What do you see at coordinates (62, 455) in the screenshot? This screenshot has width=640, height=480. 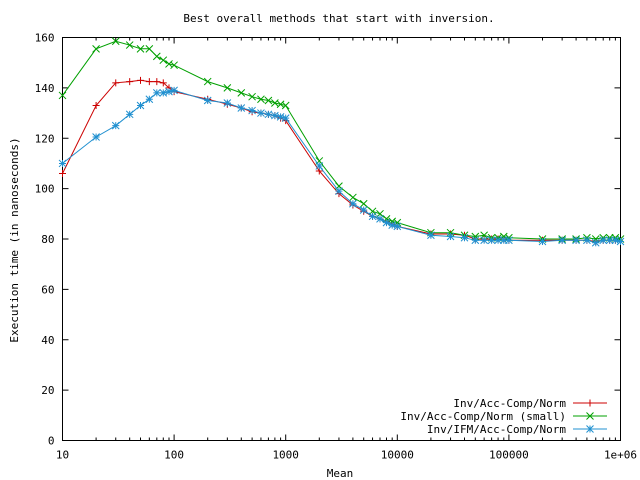 I see `x-tick-label: 10` at bounding box center [62, 455].